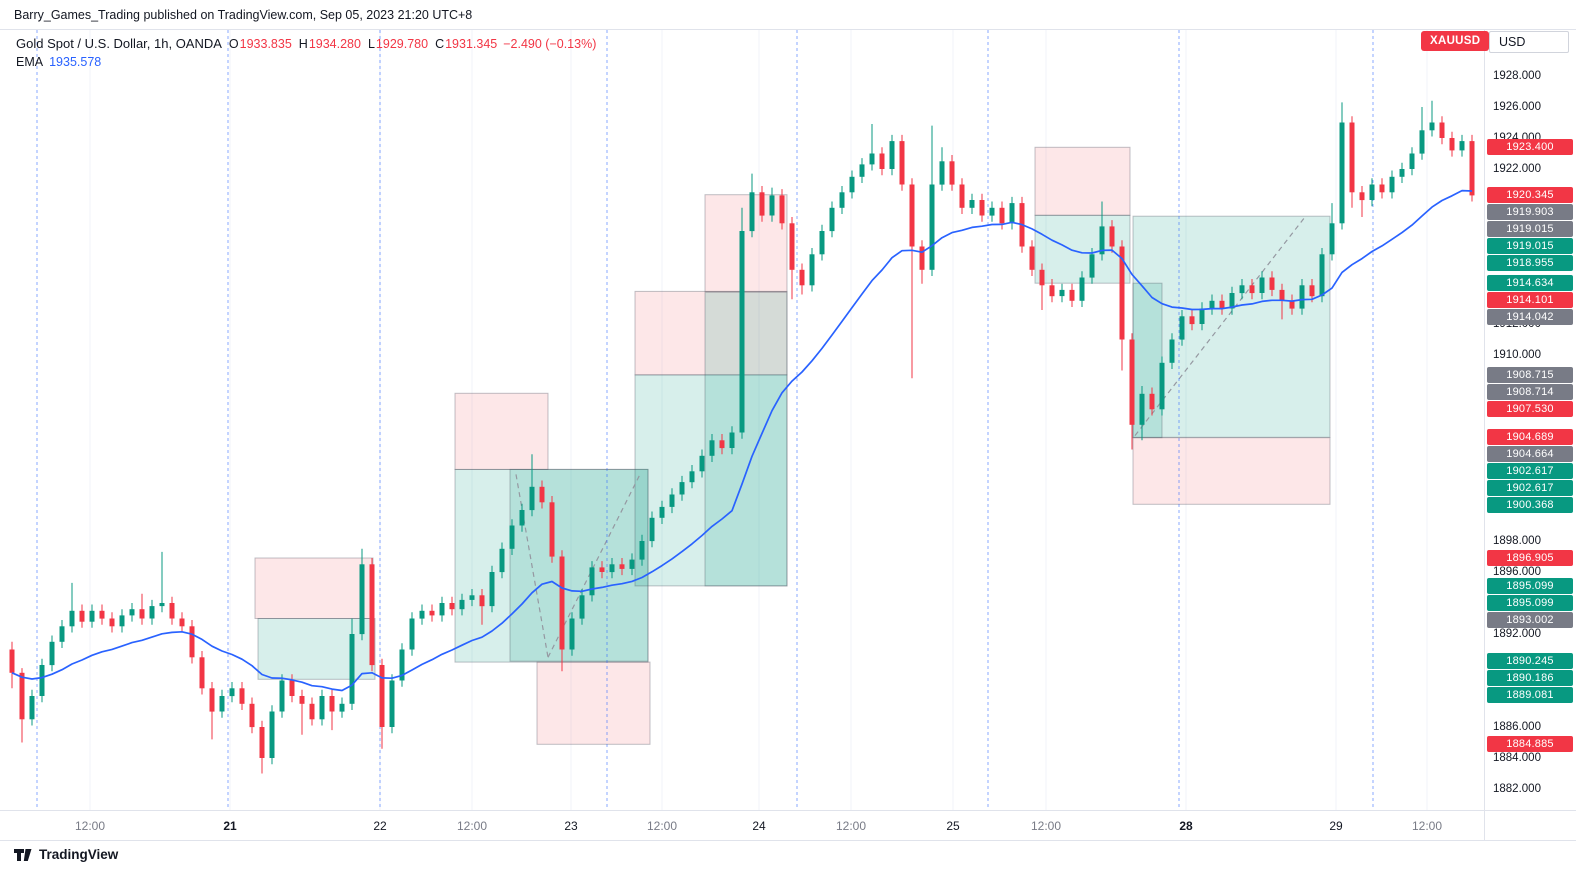 This screenshot has width=1576, height=876. I want to click on price-label-chip: 1908.715, so click(1530, 375).